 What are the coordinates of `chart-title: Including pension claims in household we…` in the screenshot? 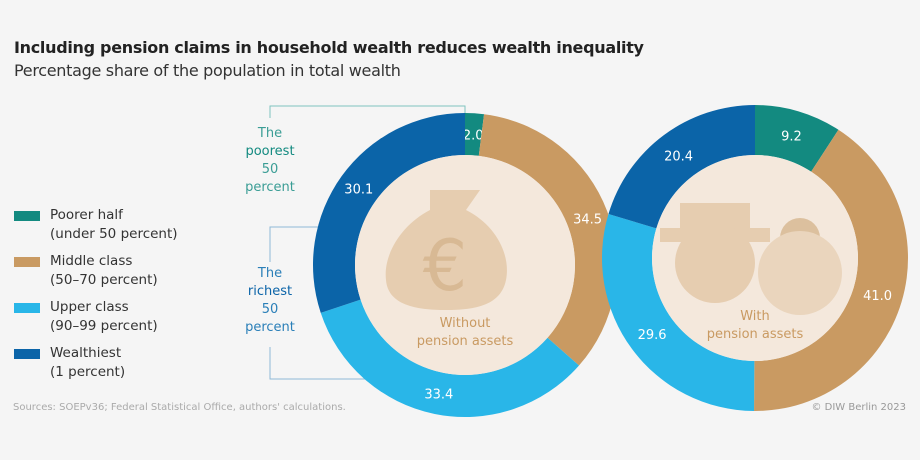 It's located at (329, 47).